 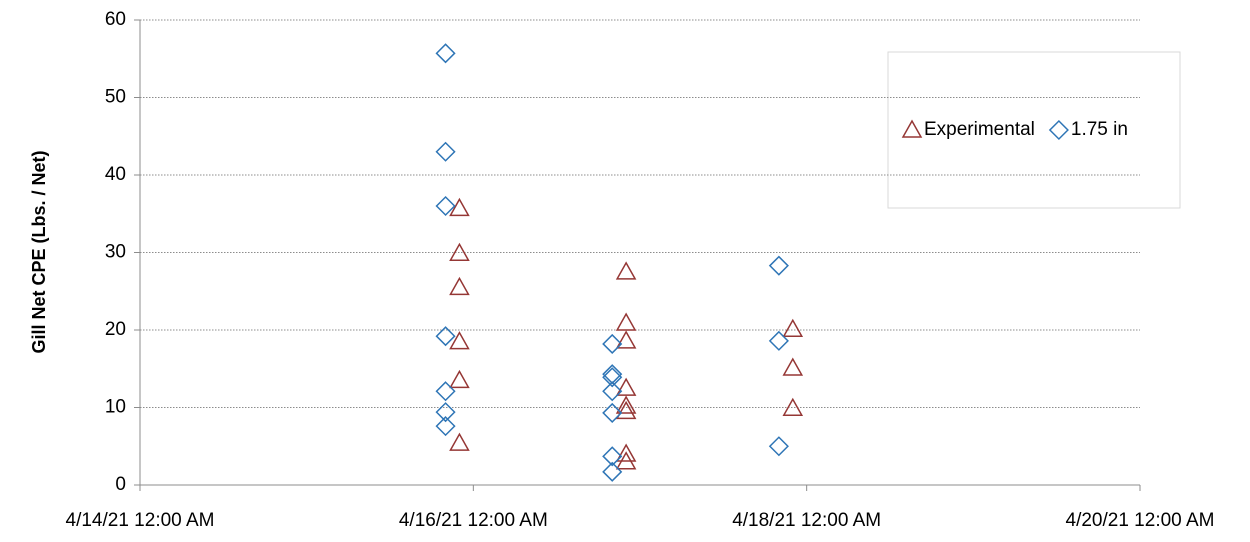 What do you see at coordinates (115, 407) in the screenshot?
I see `y-tick-label: 10` at bounding box center [115, 407].